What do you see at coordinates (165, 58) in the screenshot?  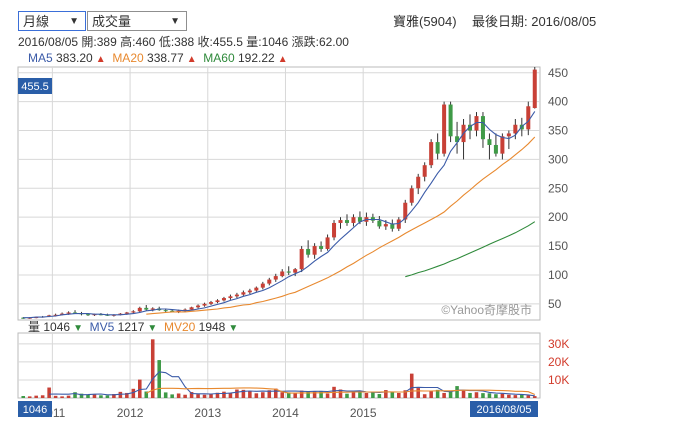 I see `ma20-value: 338.77` at bounding box center [165, 58].